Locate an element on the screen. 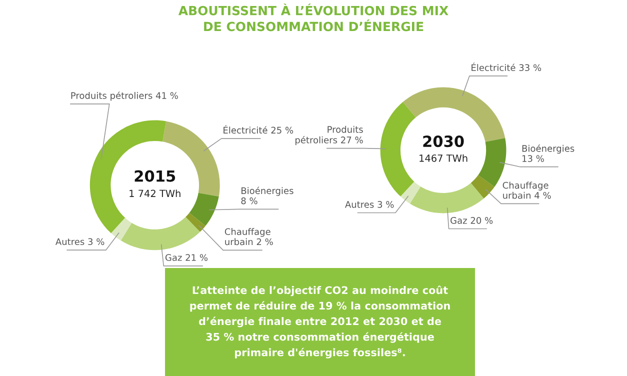  text: 2015 is located at coordinates (155, 176).